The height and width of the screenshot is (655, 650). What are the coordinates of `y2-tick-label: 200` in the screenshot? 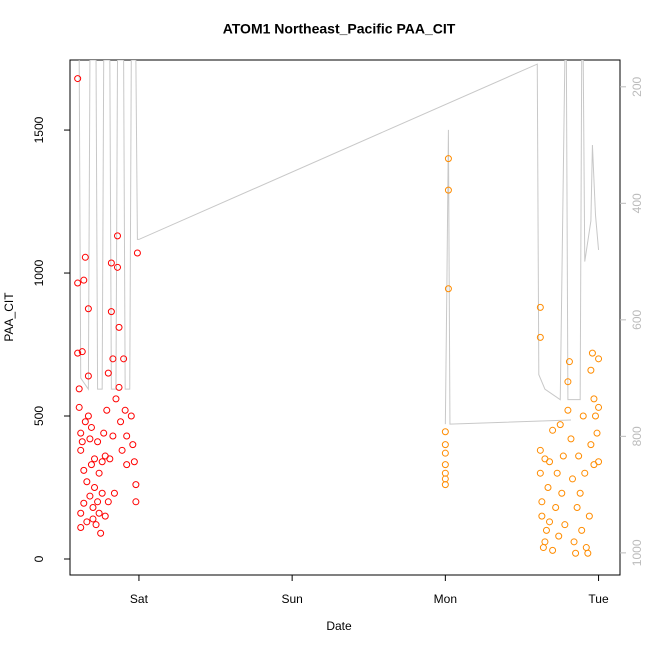 It's located at (637, 86).